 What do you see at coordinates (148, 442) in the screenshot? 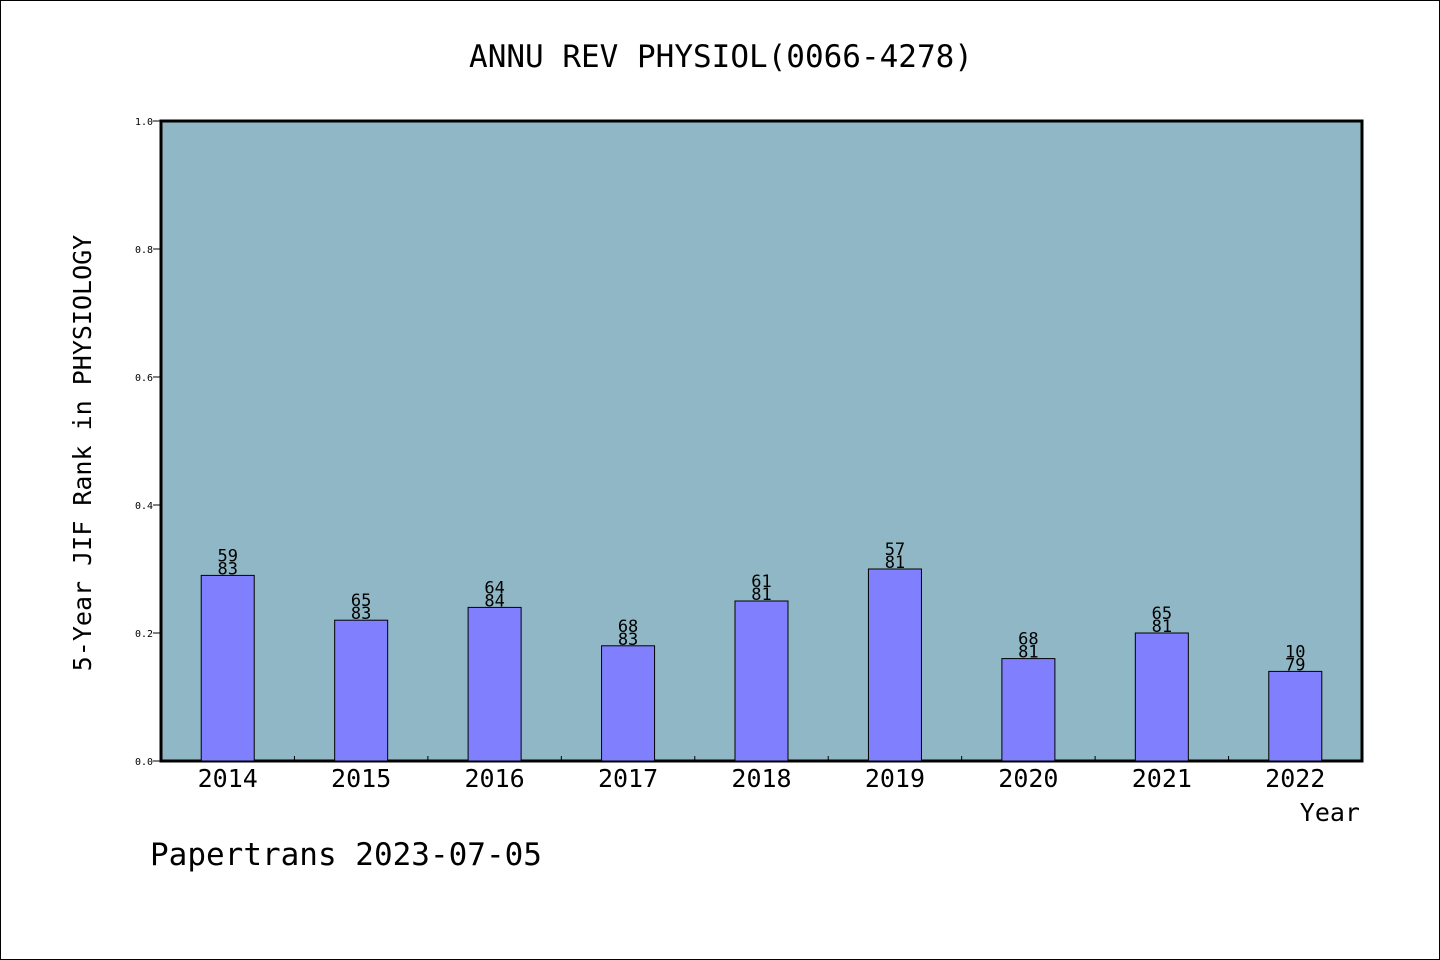
I see `y-axis: 0.0 0.2 0.4 0.6 0.8 1.0` at bounding box center [148, 442].